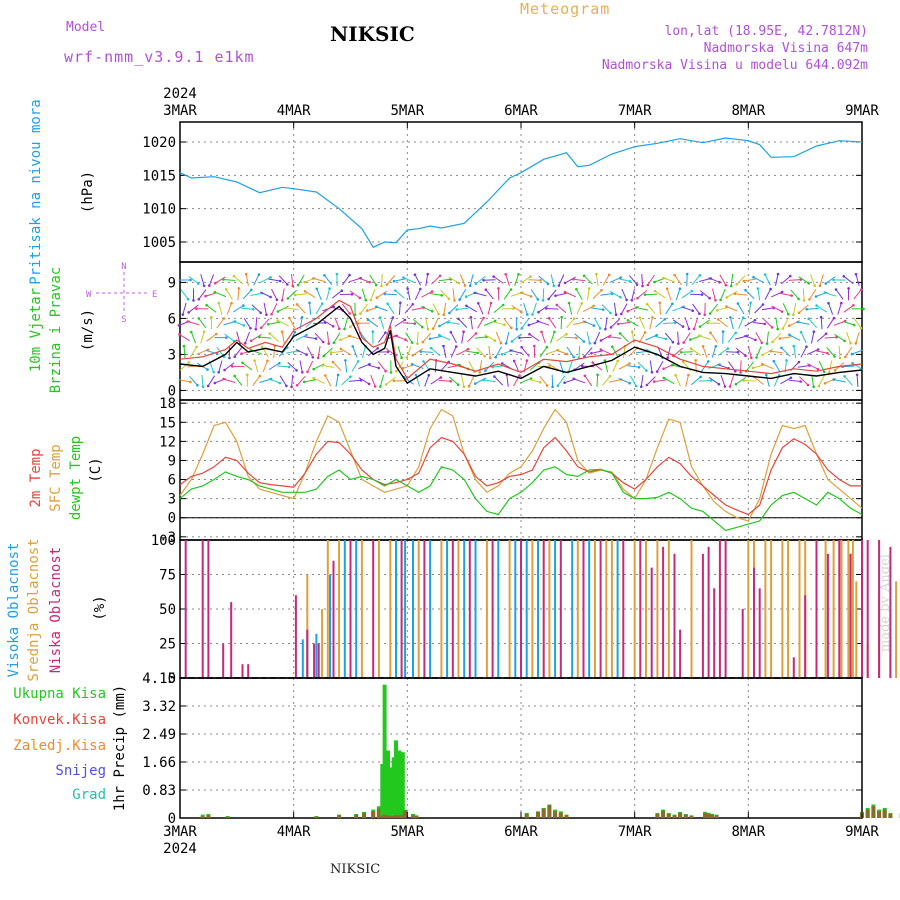 The height and width of the screenshot is (900, 900). I want to click on elevation-label: Nadmorska Visina 647m, so click(785, 48).